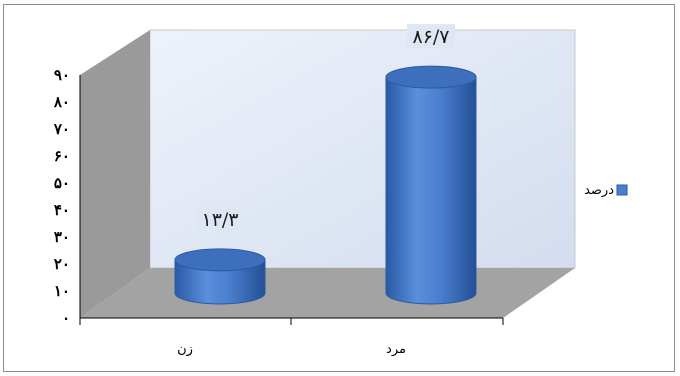  Describe the element at coordinates (115, 174) in the screenshot. I see `side-wall` at that location.